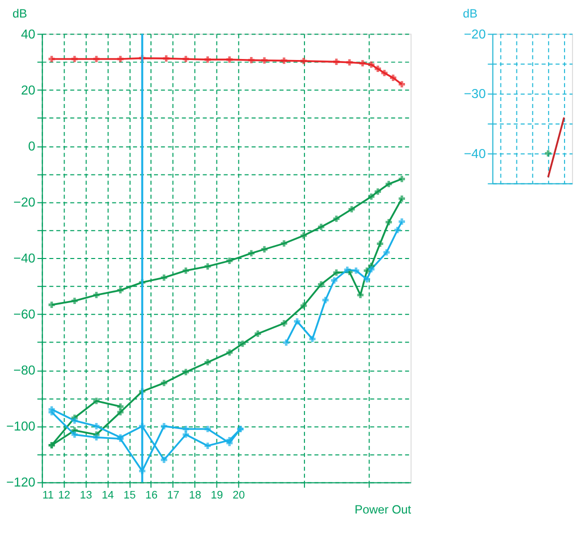 This screenshot has width=578, height=550. I want to click on y-tick-label: −60, so click(24, 314).